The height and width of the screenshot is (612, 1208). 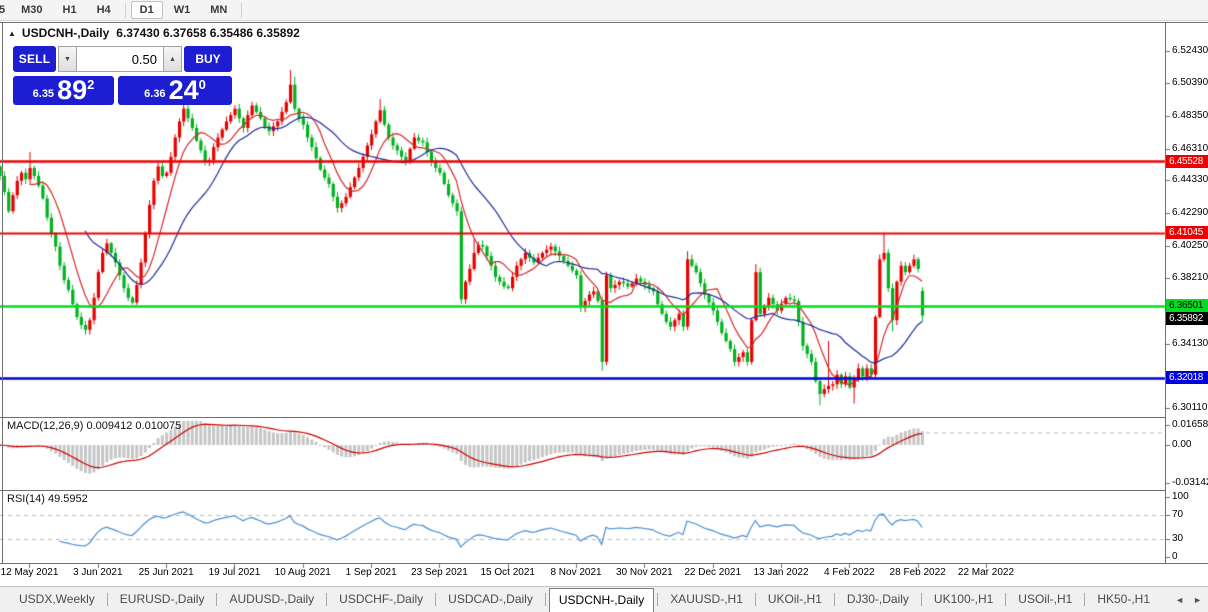 What do you see at coordinates (29, 572) in the screenshot?
I see `date-tick-label: 12 May 2021` at bounding box center [29, 572].